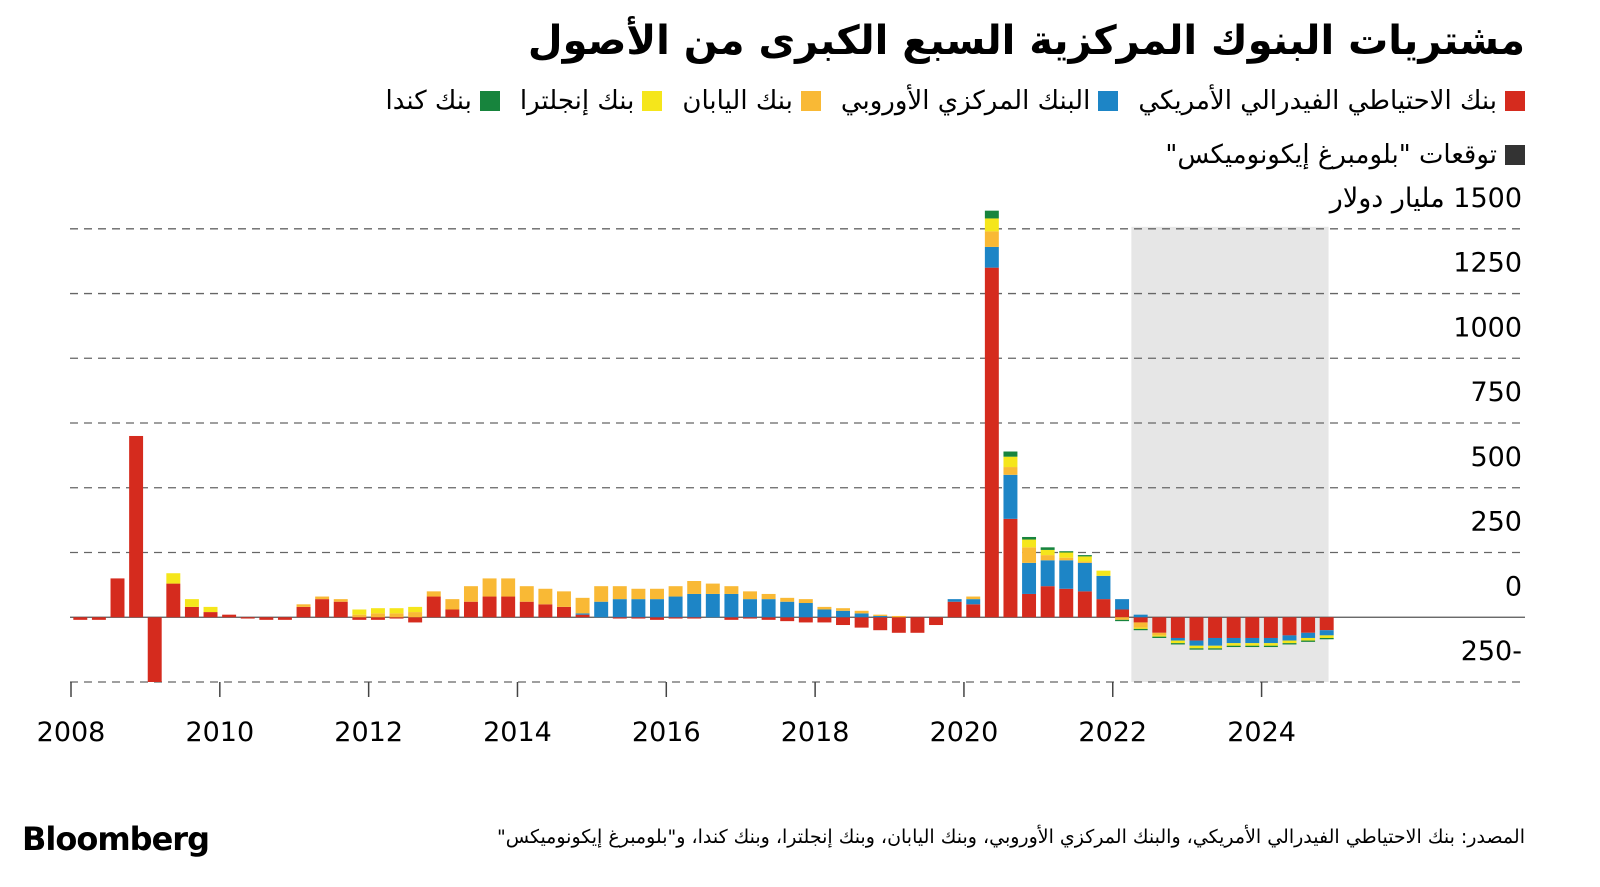 The image size is (1600, 887). Describe the element at coordinates (428, 101) in the screenshot. I see `legend-label: بنك كندا` at that location.